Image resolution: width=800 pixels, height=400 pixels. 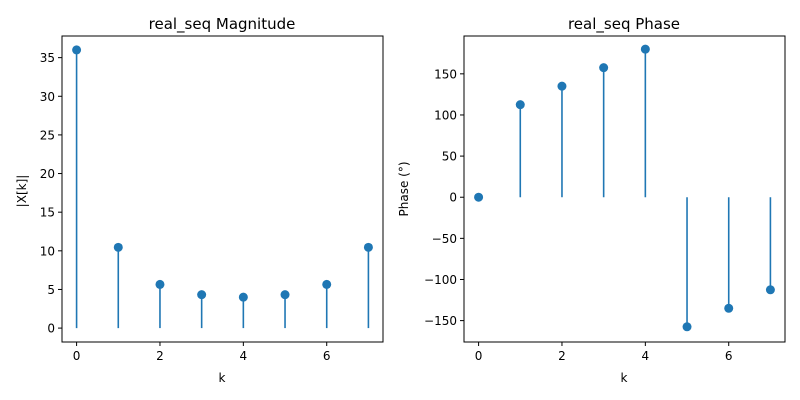 What do you see at coordinates (47, 213) in the screenshot?
I see `magnitude-y-tick-label: 15` at bounding box center [47, 213].